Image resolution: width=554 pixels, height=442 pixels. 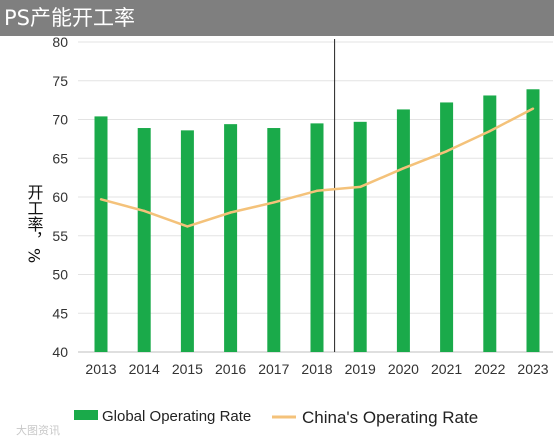 I want to click on point-china-2018, so click(x=317, y=190).